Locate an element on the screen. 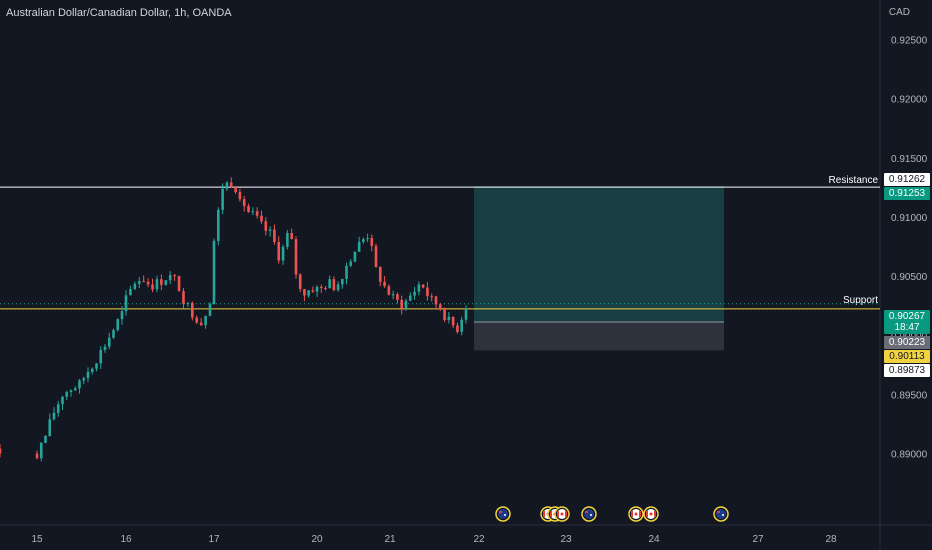 The image size is (932, 550). bar-countdown: 18:47 is located at coordinates (907, 327).